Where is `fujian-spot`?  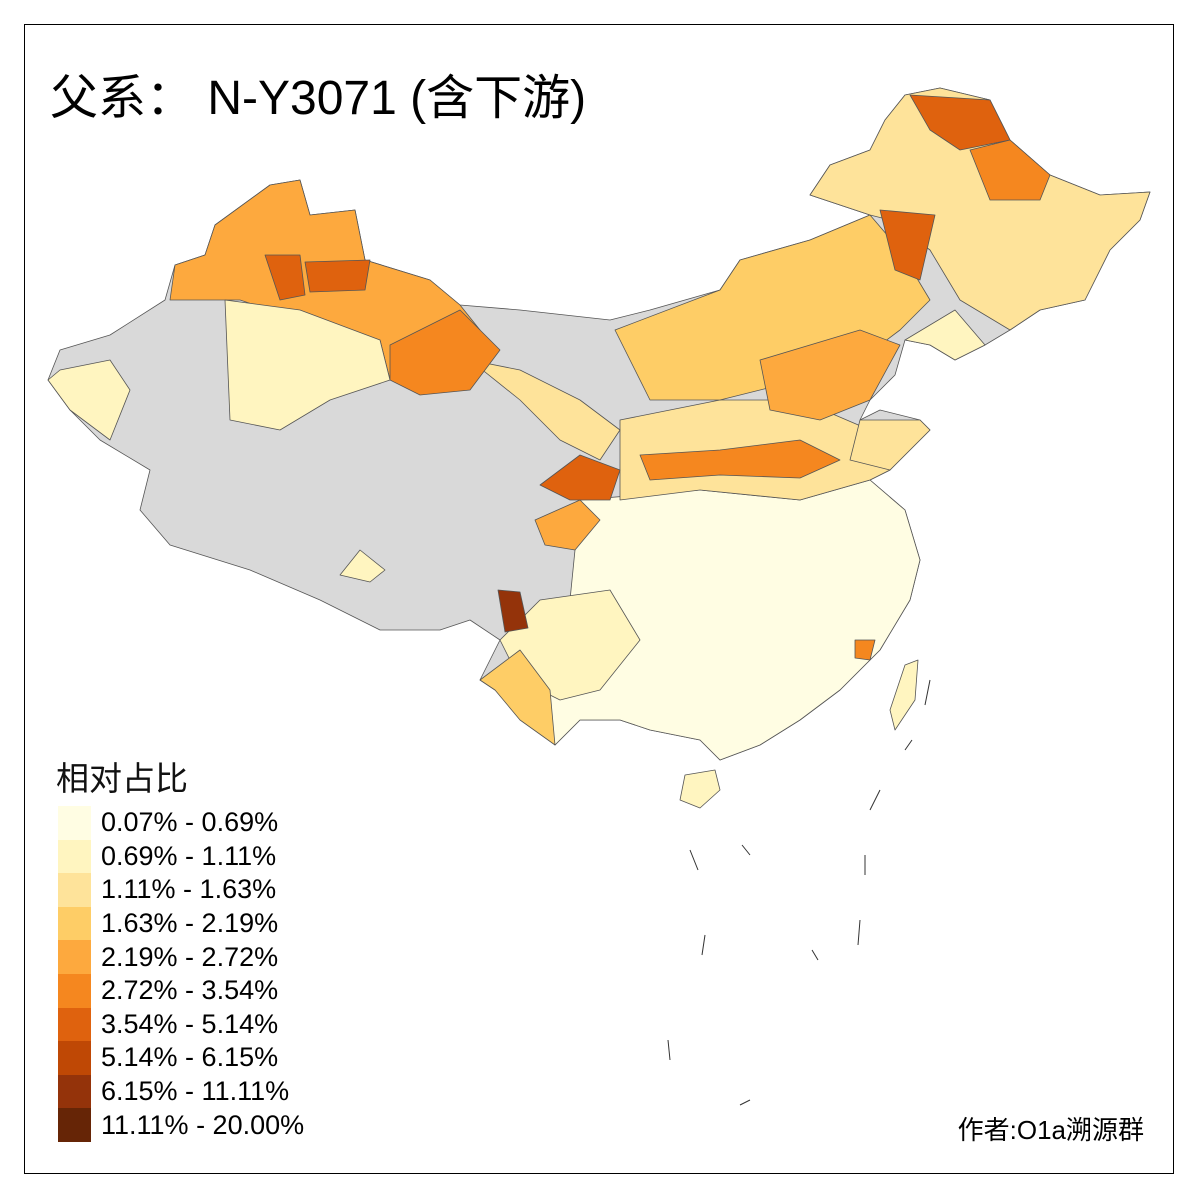
fujian-spot is located at coordinates (865, 650).